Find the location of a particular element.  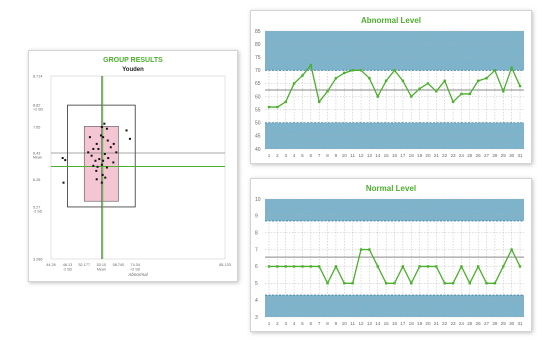

x-tick-label: 44.26 is located at coordinates (51, 265).